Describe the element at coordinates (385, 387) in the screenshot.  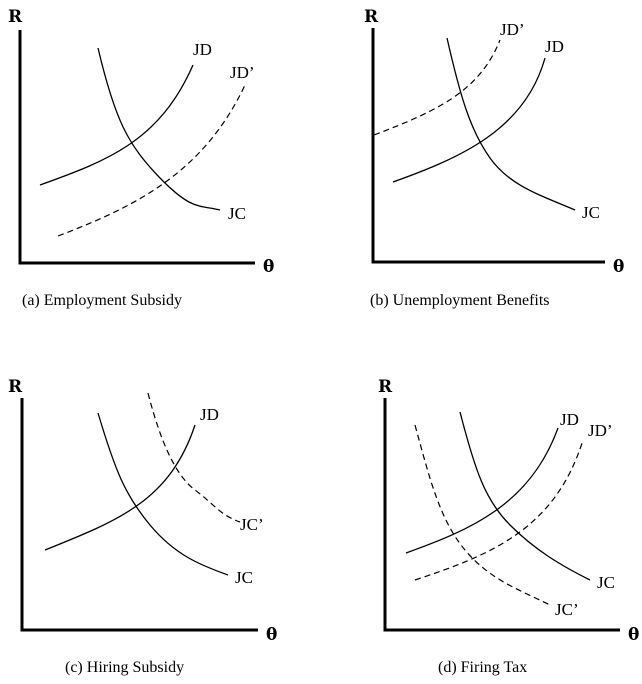
I see `panel-d-y-axis-label: R` at that location.